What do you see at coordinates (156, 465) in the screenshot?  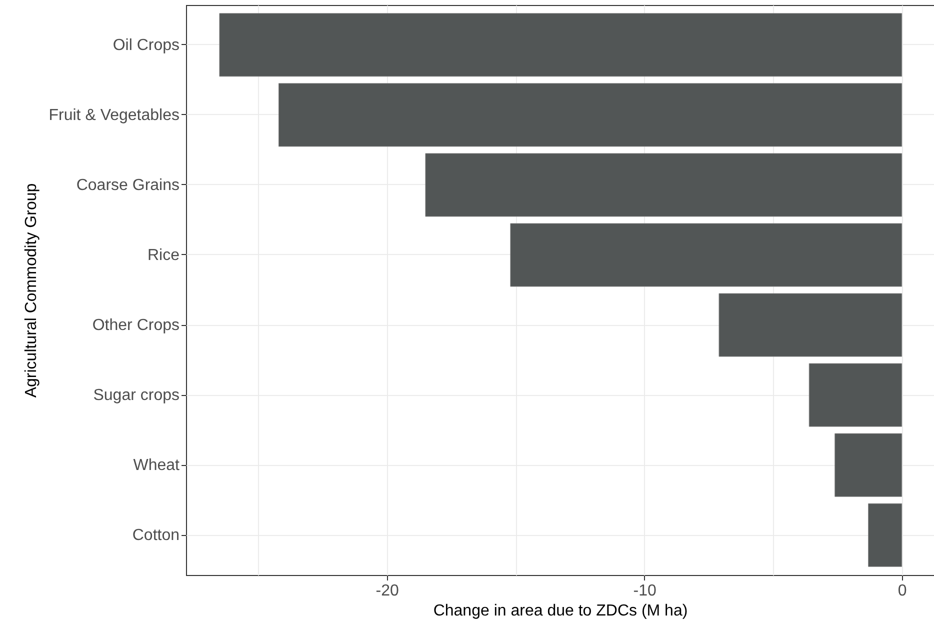 I see `y-tick-label: Wheat` at bounding box center [156, 465].